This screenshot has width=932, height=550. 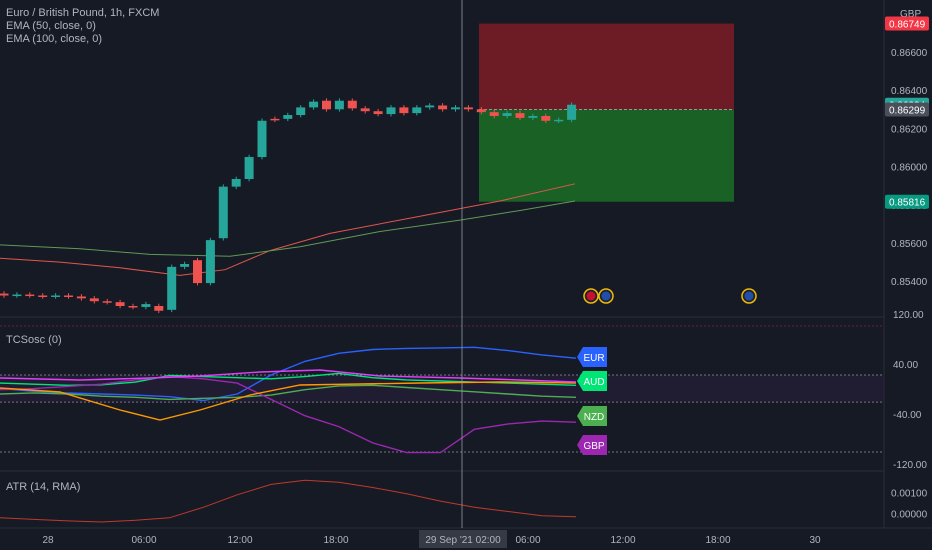 I want to click on price-tick-label: 0.85400, so click(x=909, y=282).